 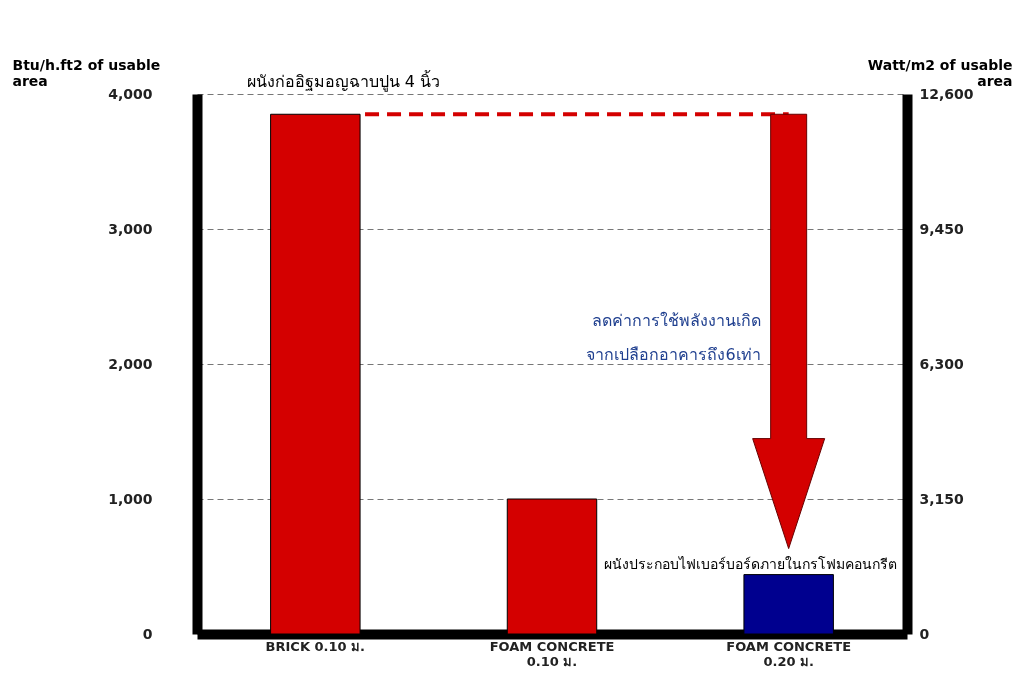 I want to click on y-tick-label: 3,000, so click(x=130, y=228).